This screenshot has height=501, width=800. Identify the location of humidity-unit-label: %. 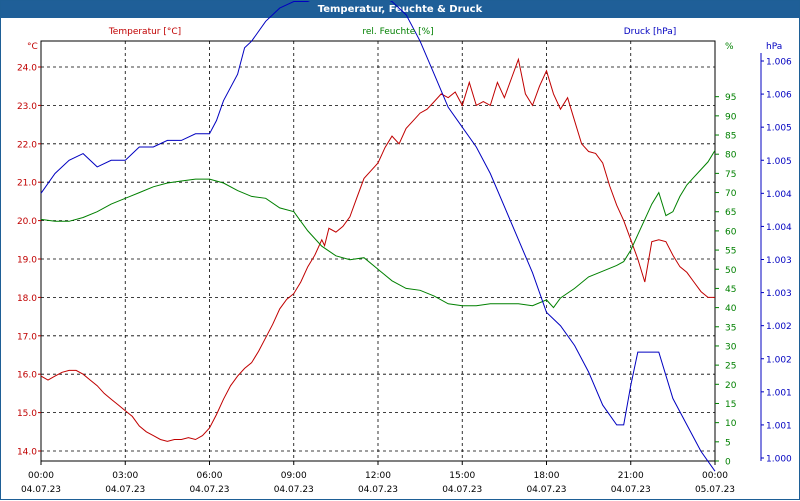
(729, 47).